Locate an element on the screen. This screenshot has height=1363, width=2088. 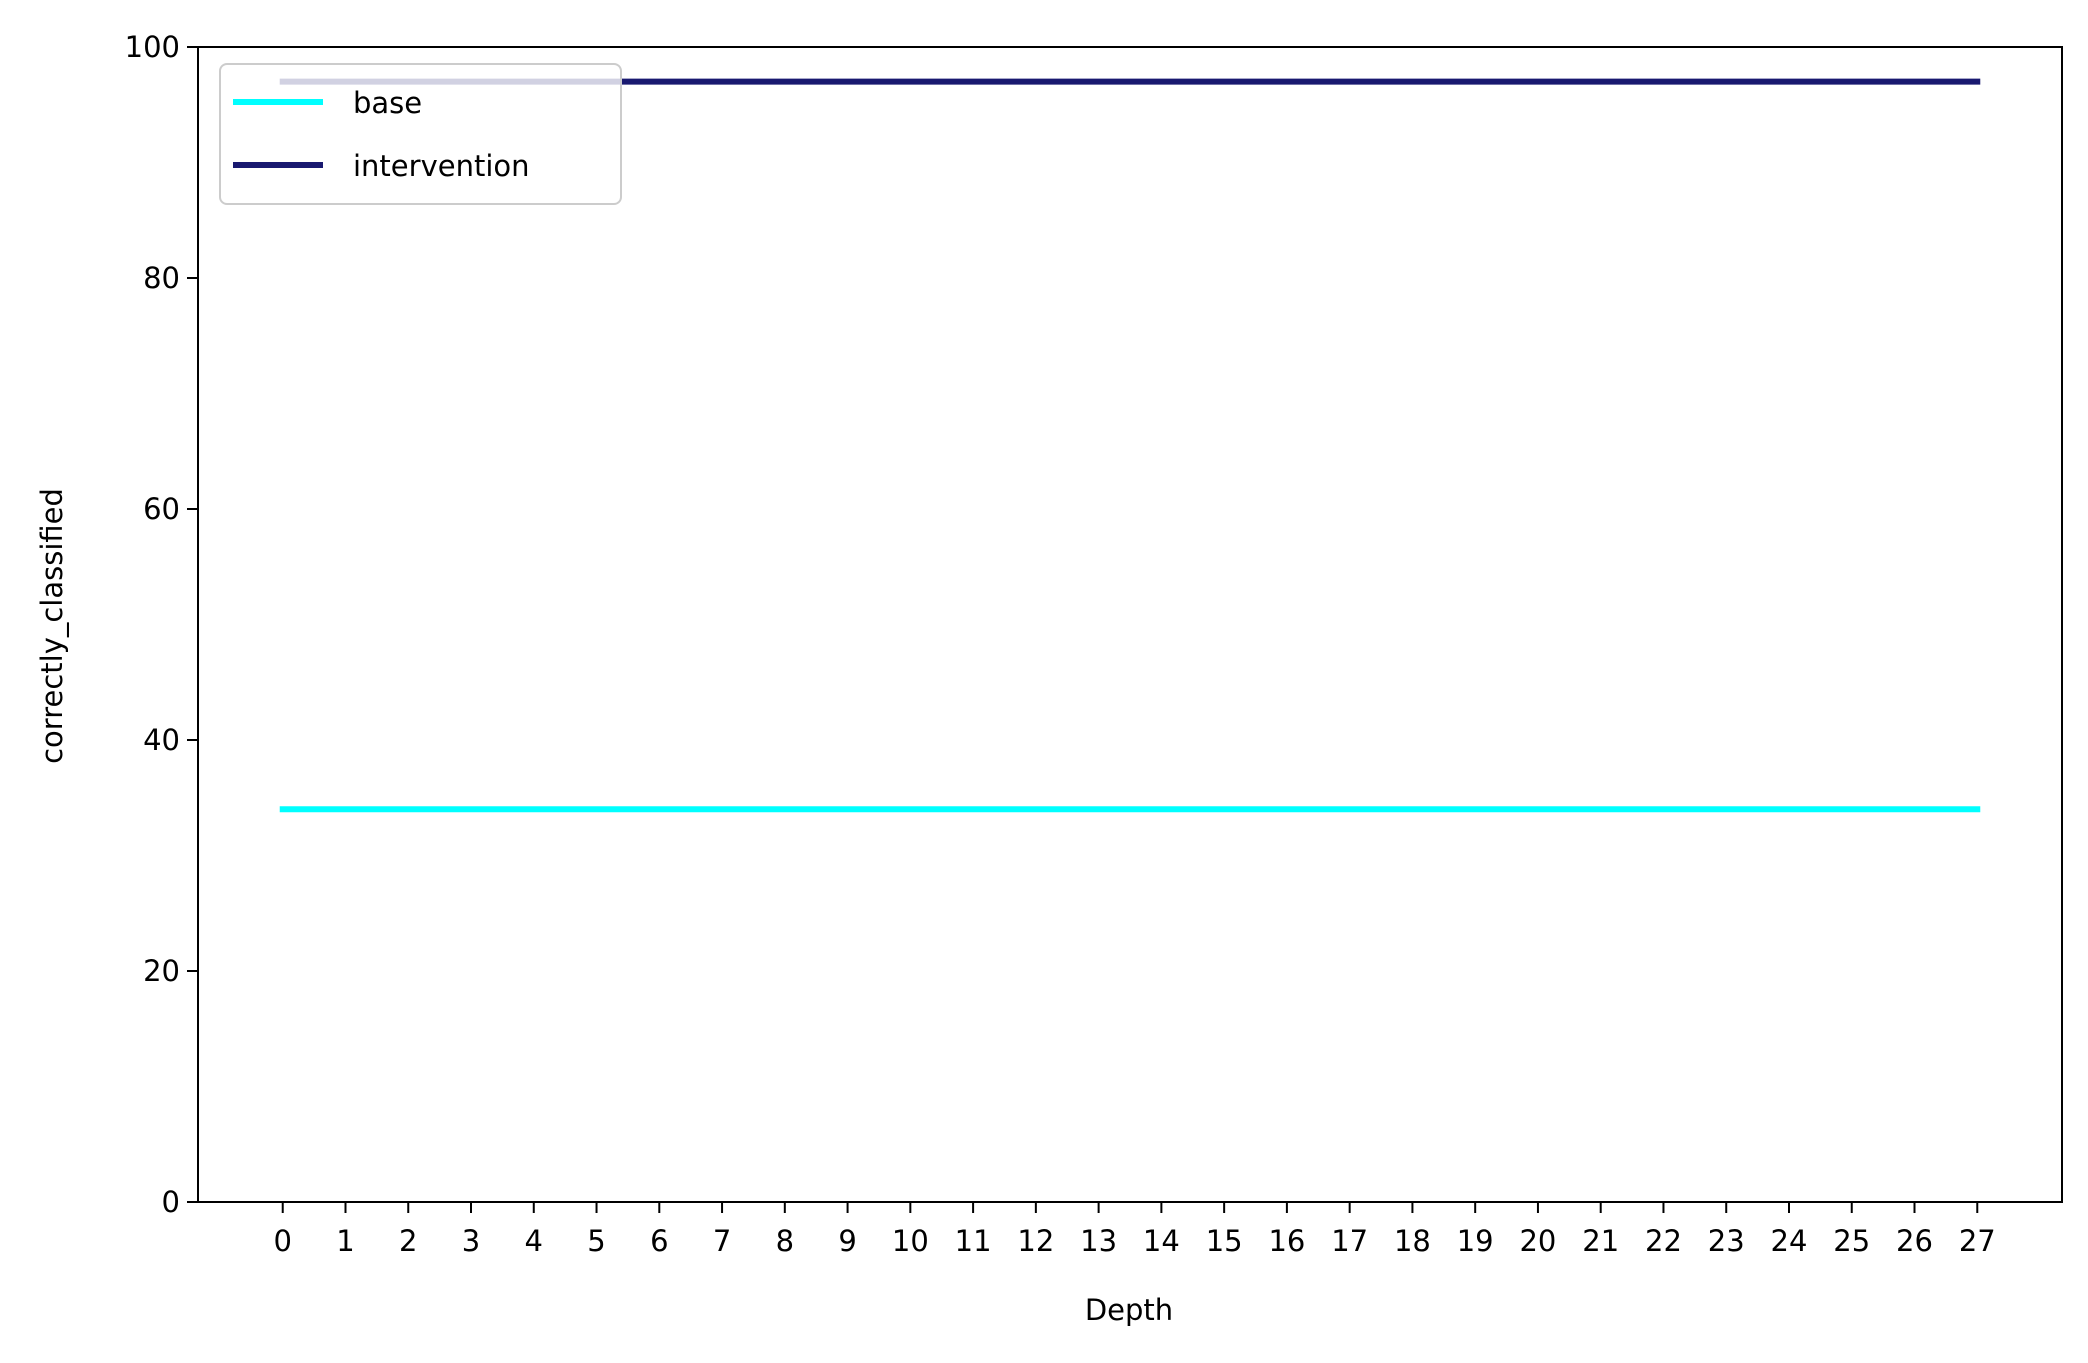
legend: base intervention is located at coordinates (420, 134).